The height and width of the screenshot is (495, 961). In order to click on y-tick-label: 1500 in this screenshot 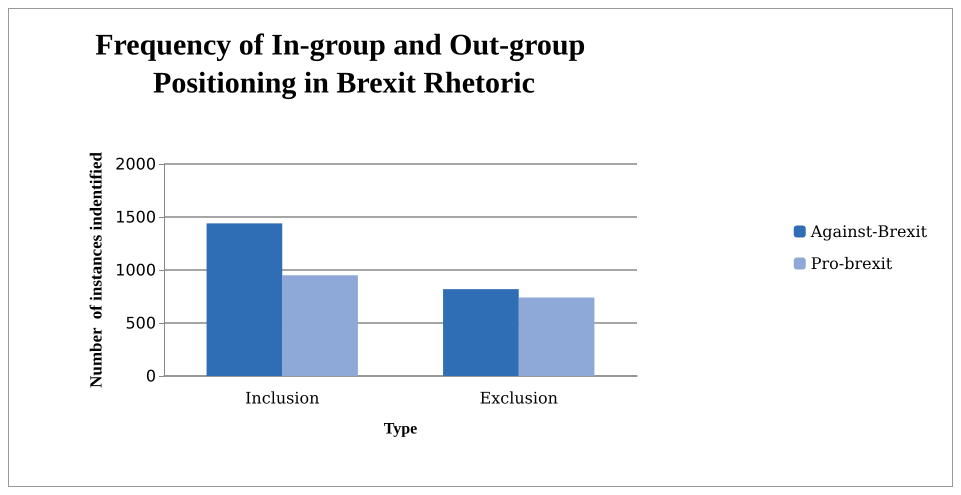, I will do `click(135, 217)`.